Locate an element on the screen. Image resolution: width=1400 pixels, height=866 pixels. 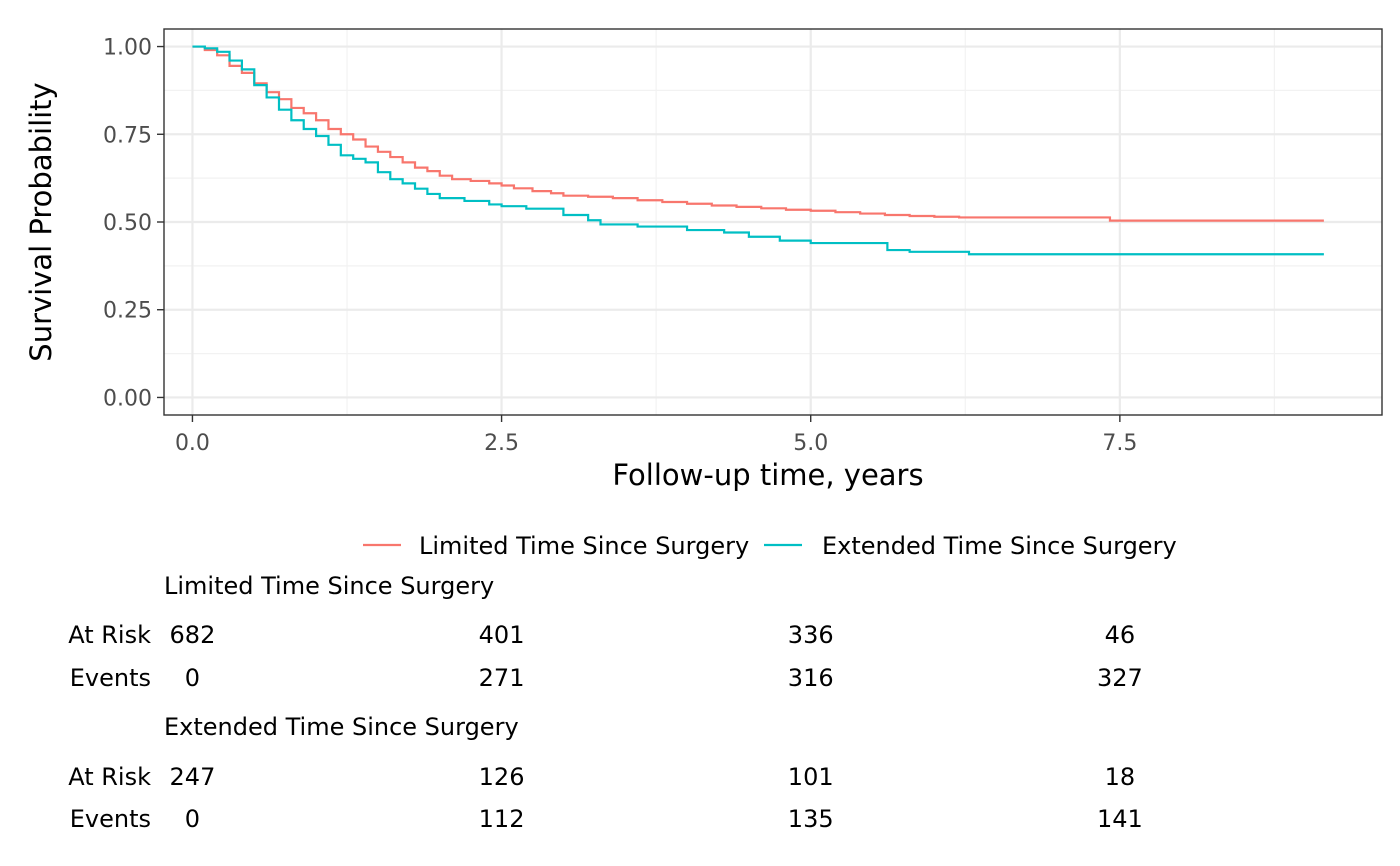
risk-cell-at-risk: 682 is located at coordinates (193, 635).